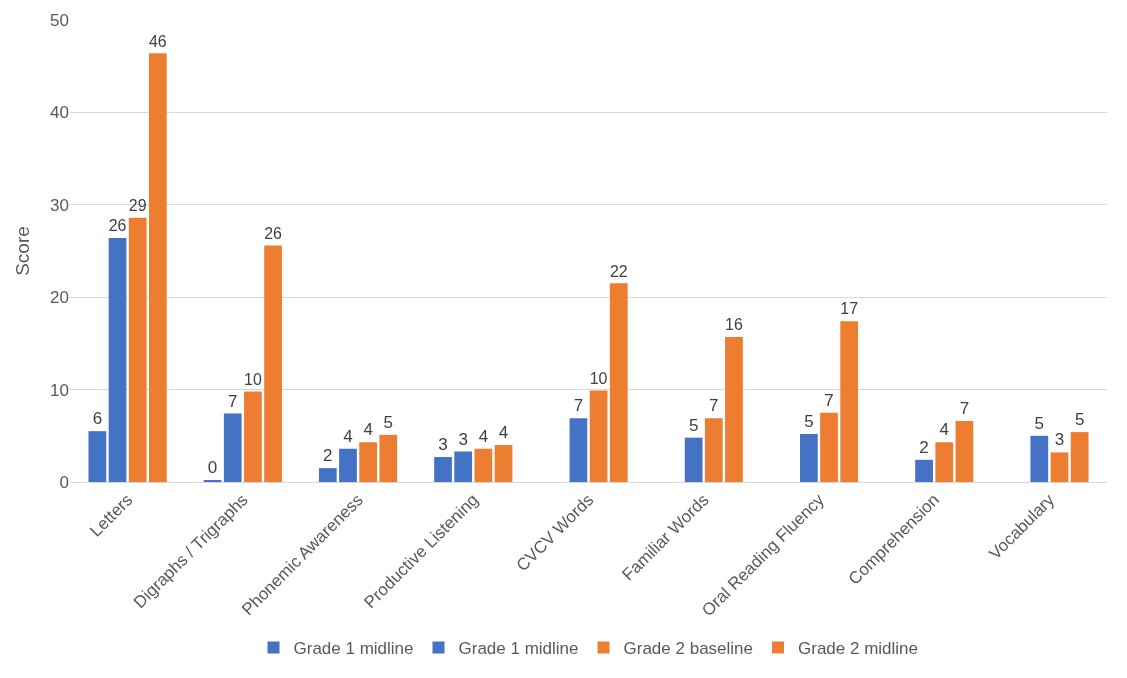 The height and width of the screenshot is (678, 1127). Describe the element at coordinates (59, 205) in the screenshot. I see `y-tick-label: 30` at that location.